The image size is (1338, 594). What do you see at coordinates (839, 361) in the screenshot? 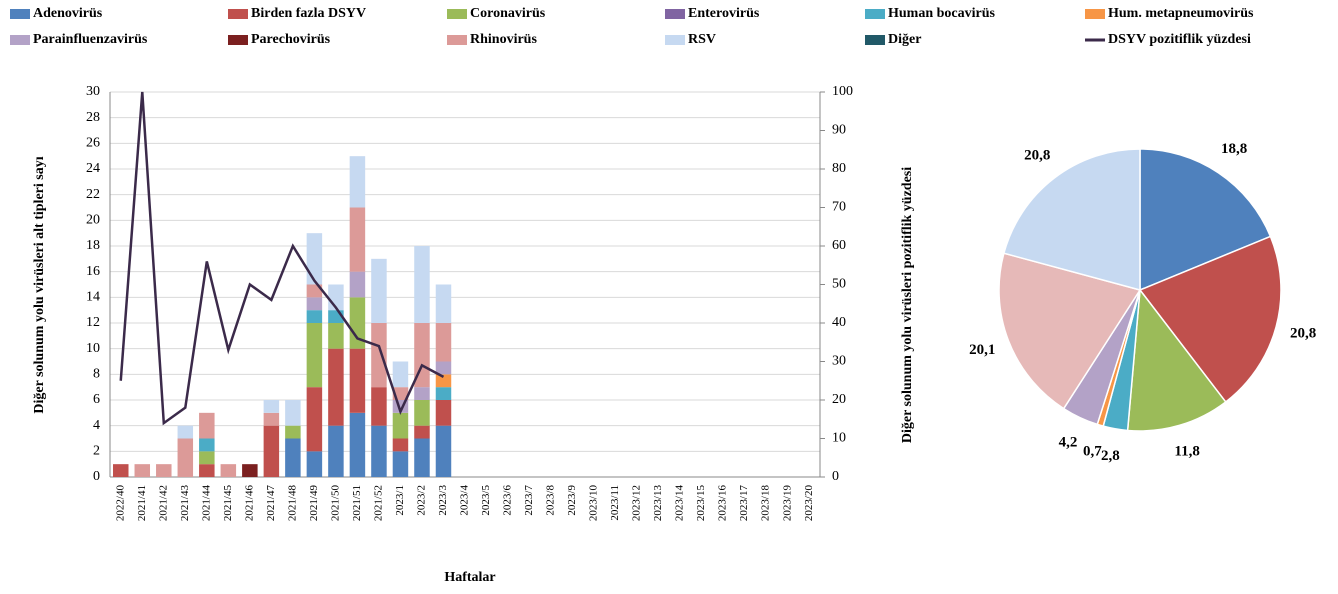
I see `y2-tick-label: 30` at bounding box center [839, 361].